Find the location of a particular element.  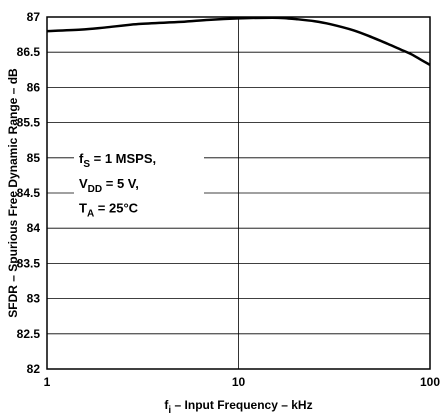

annotation-line-3: TA = 25°C is located at coordinates (109, 209).